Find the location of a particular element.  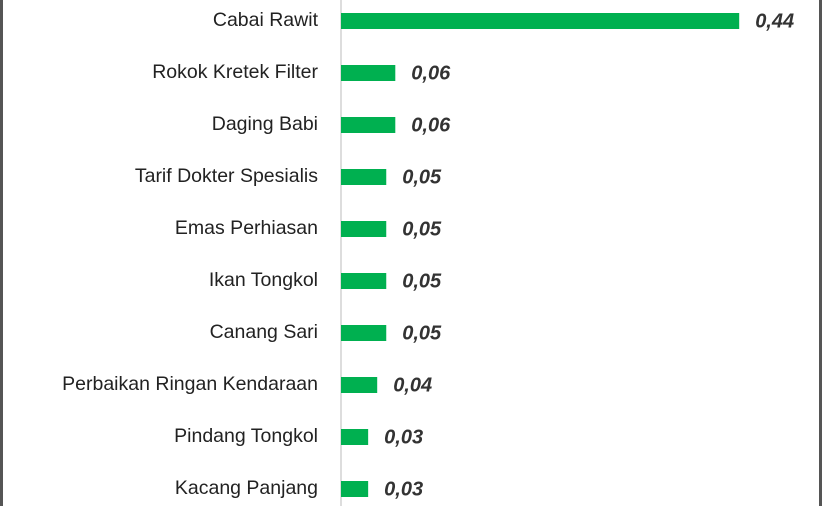

value-label: 0,04 is located at coordinates (412, 385).